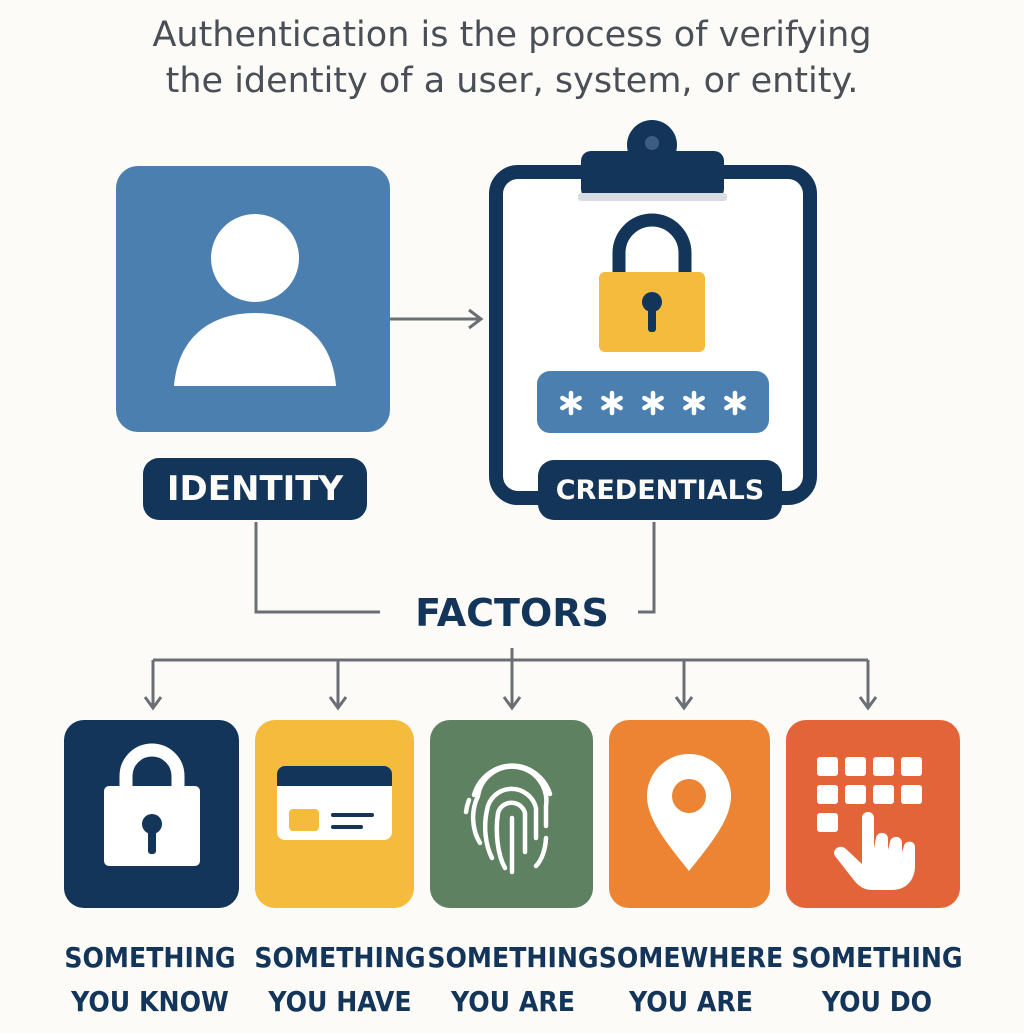  What do you see at coordinates (255, 489) in the screenshot?
I see `identity-label: IDENTITY` at bounding box center [255, 489].